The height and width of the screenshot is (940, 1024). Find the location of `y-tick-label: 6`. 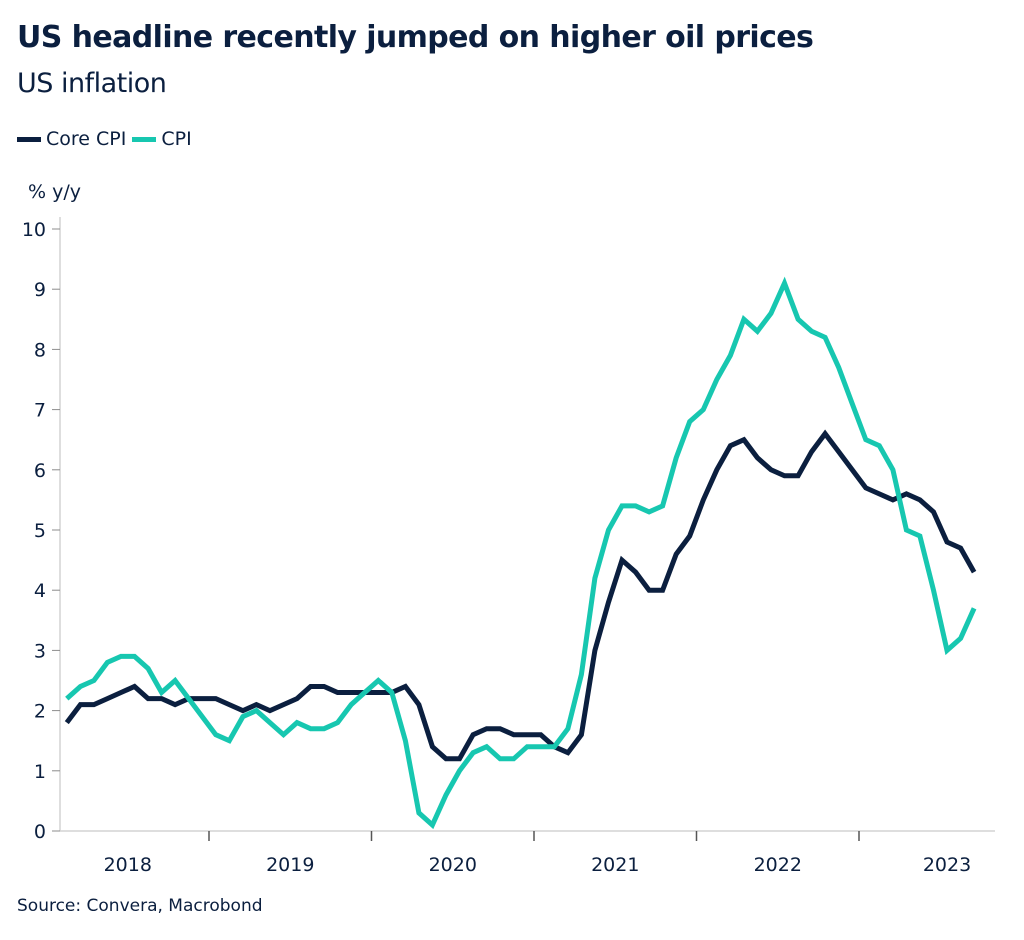

y-tick-label: 6 is located at coordinates (40, 471).